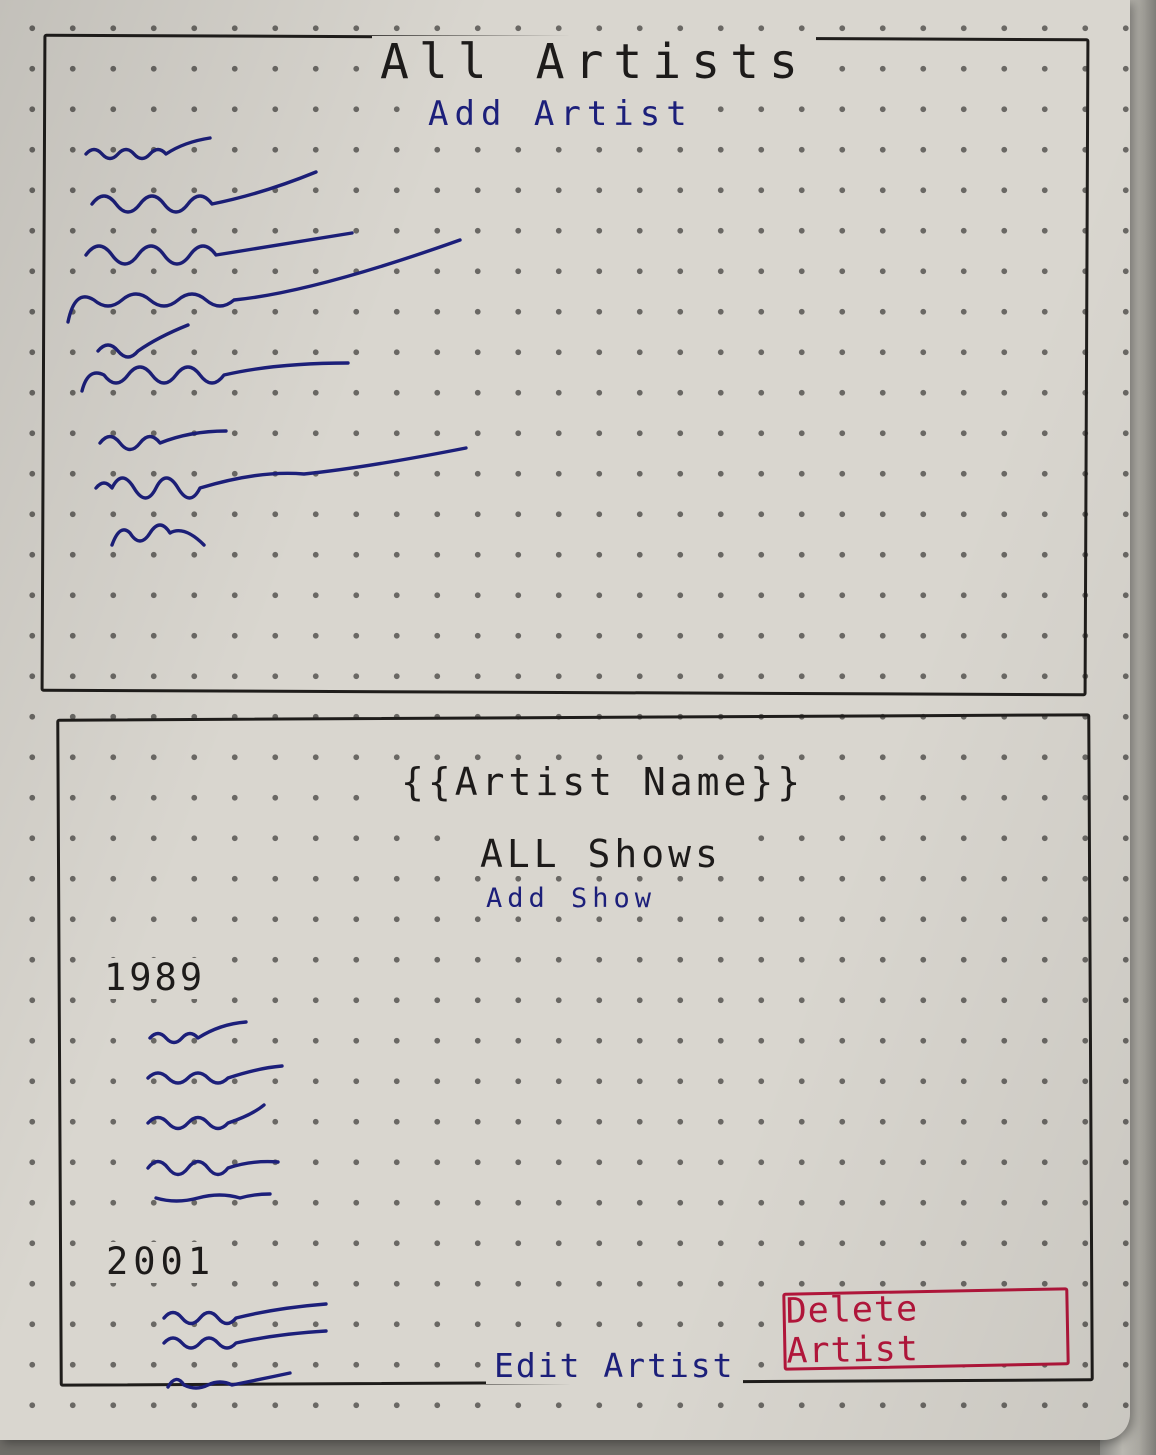  Describe the element at coordinates (601, 854) in the screenshot. I see `all-shows-heading: ALL Shows` at that location.